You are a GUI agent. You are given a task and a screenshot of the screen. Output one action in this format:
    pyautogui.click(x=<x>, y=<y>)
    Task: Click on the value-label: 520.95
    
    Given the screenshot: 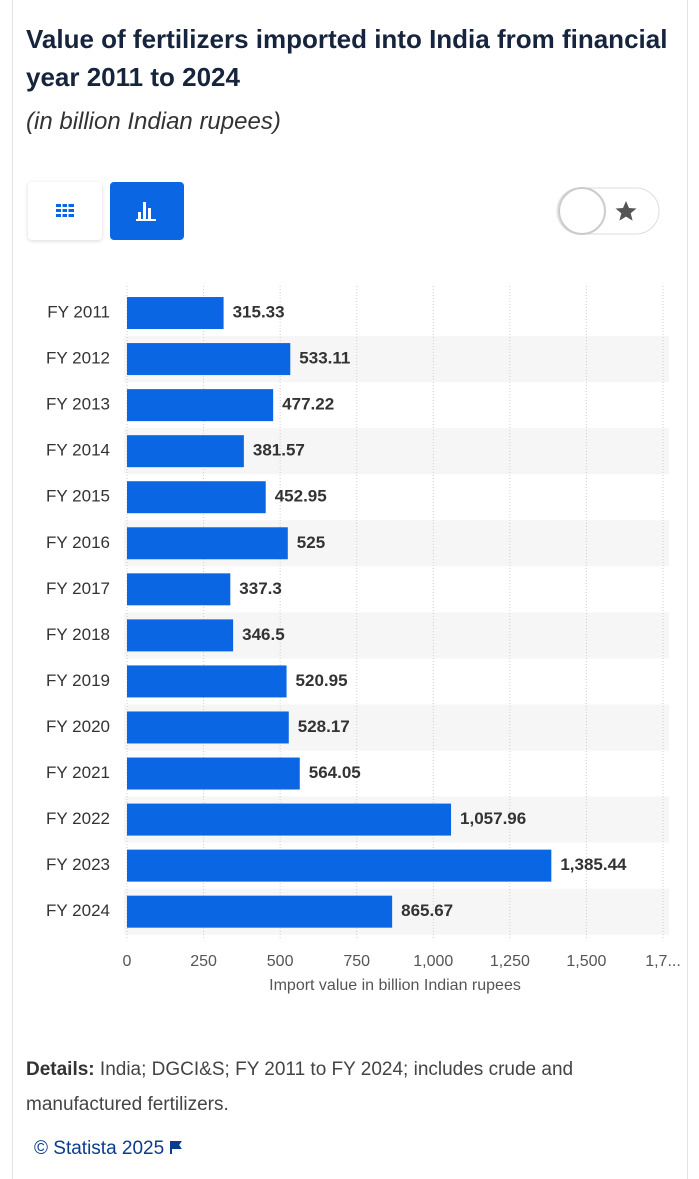 What is the action you would take?
    pyautogui.click(x=322, y=680)
    